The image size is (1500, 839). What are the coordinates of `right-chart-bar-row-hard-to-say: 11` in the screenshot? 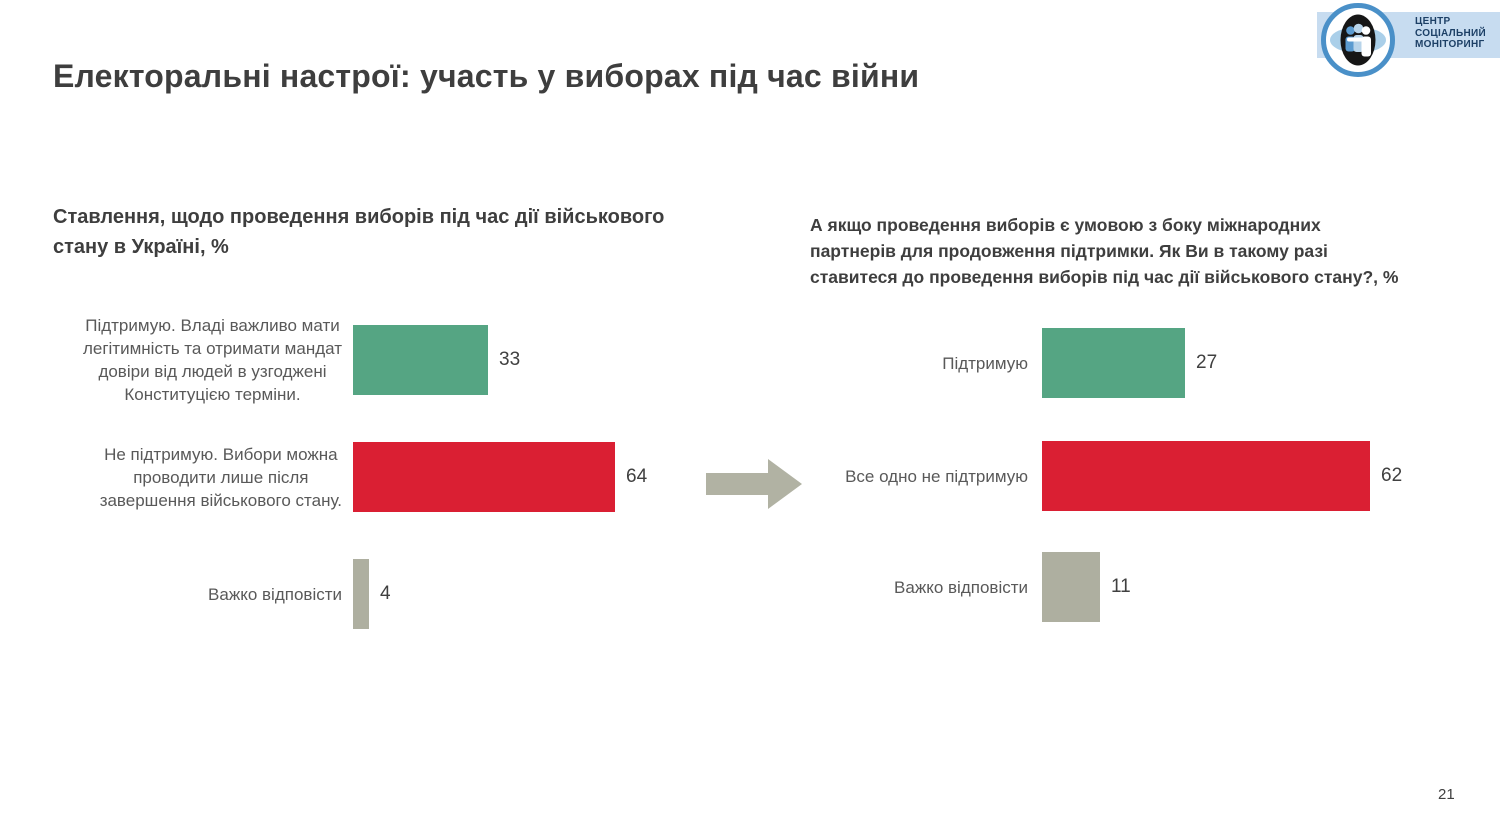 It's located at (1086, 587).